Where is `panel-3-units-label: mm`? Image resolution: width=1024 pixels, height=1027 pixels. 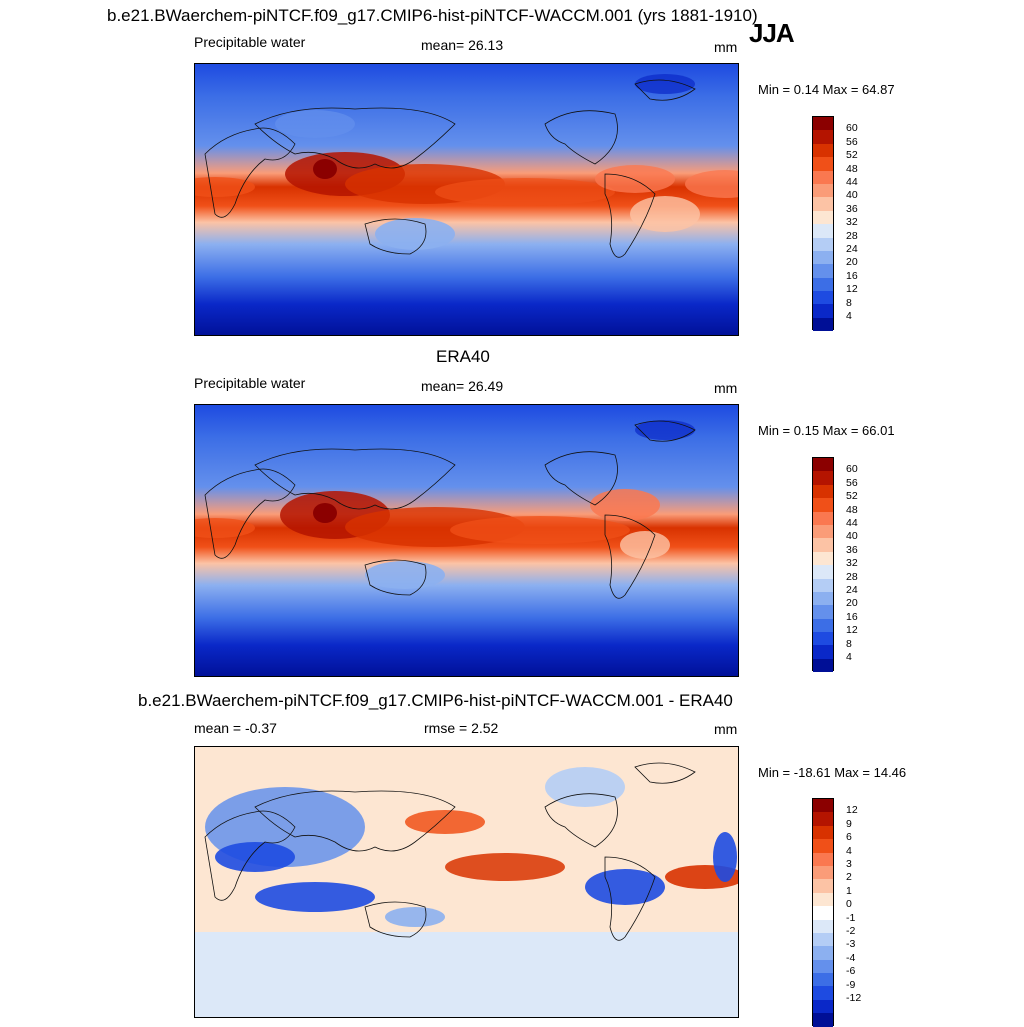
panel-3-units-label: mm is located at coordinates (726, 729).